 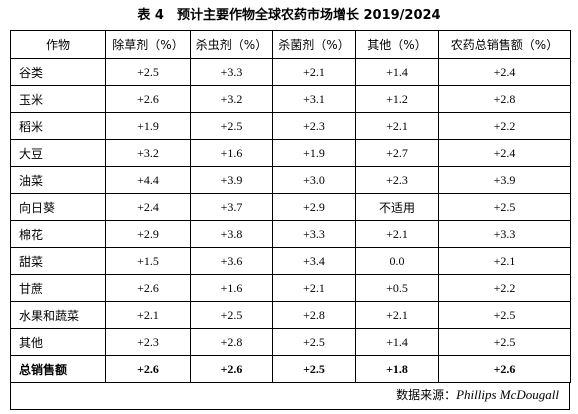 I want to click on row-label: 大豆, so click(x=58, y=153).